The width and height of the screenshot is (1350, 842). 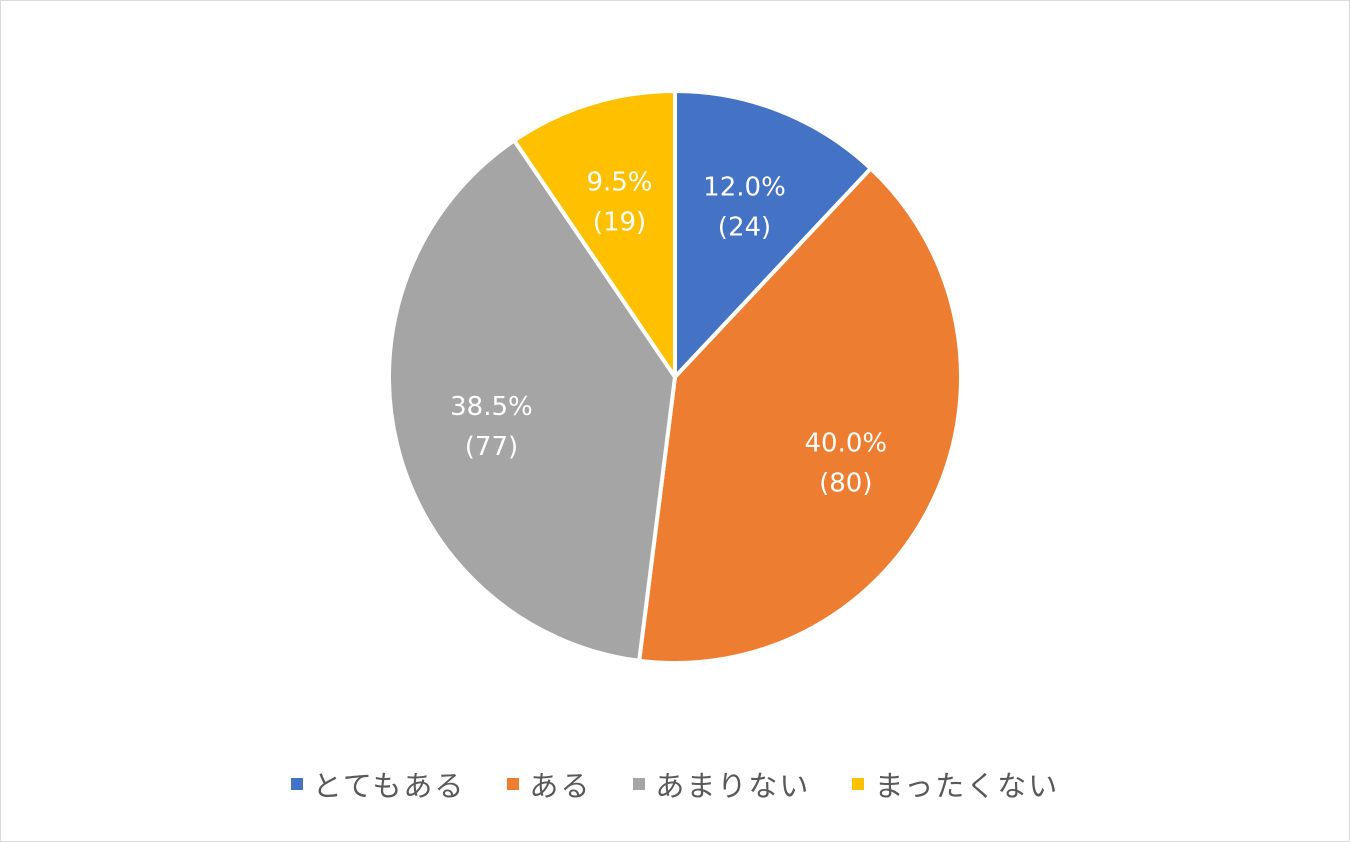 What do you see at coordinates (491, 407) in the screenshot?
I see `data-label-percent: 38.5%` at bounding box center [491, 407].